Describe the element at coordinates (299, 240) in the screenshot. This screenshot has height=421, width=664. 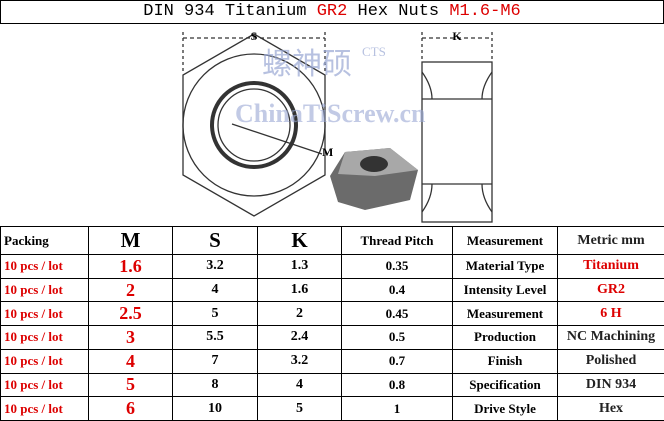
I see `table-cell: K` at that location.